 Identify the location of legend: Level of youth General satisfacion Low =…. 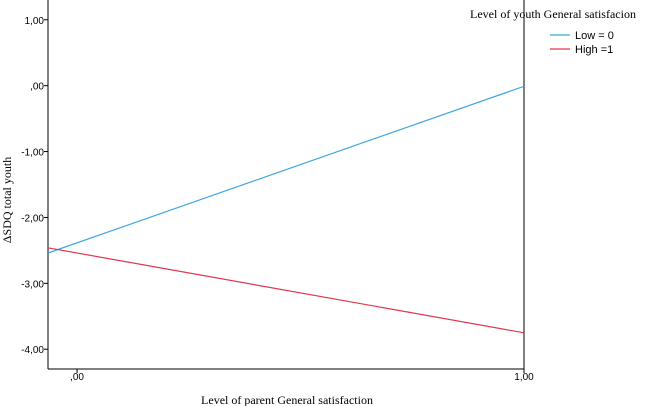
(553, 31).